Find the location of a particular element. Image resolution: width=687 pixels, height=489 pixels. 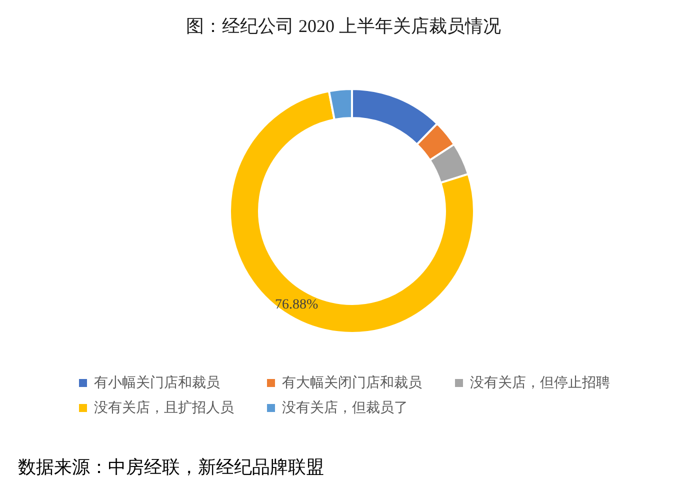

source-note: 数据来源：中房经联，新经纪品牌联盟 is located at coordinates (171, 467).